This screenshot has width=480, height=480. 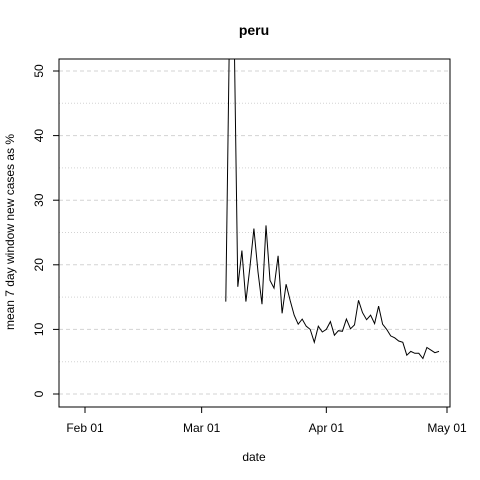 I want to click on x-tick-label: Feb 01, so click(x=85, y=428).